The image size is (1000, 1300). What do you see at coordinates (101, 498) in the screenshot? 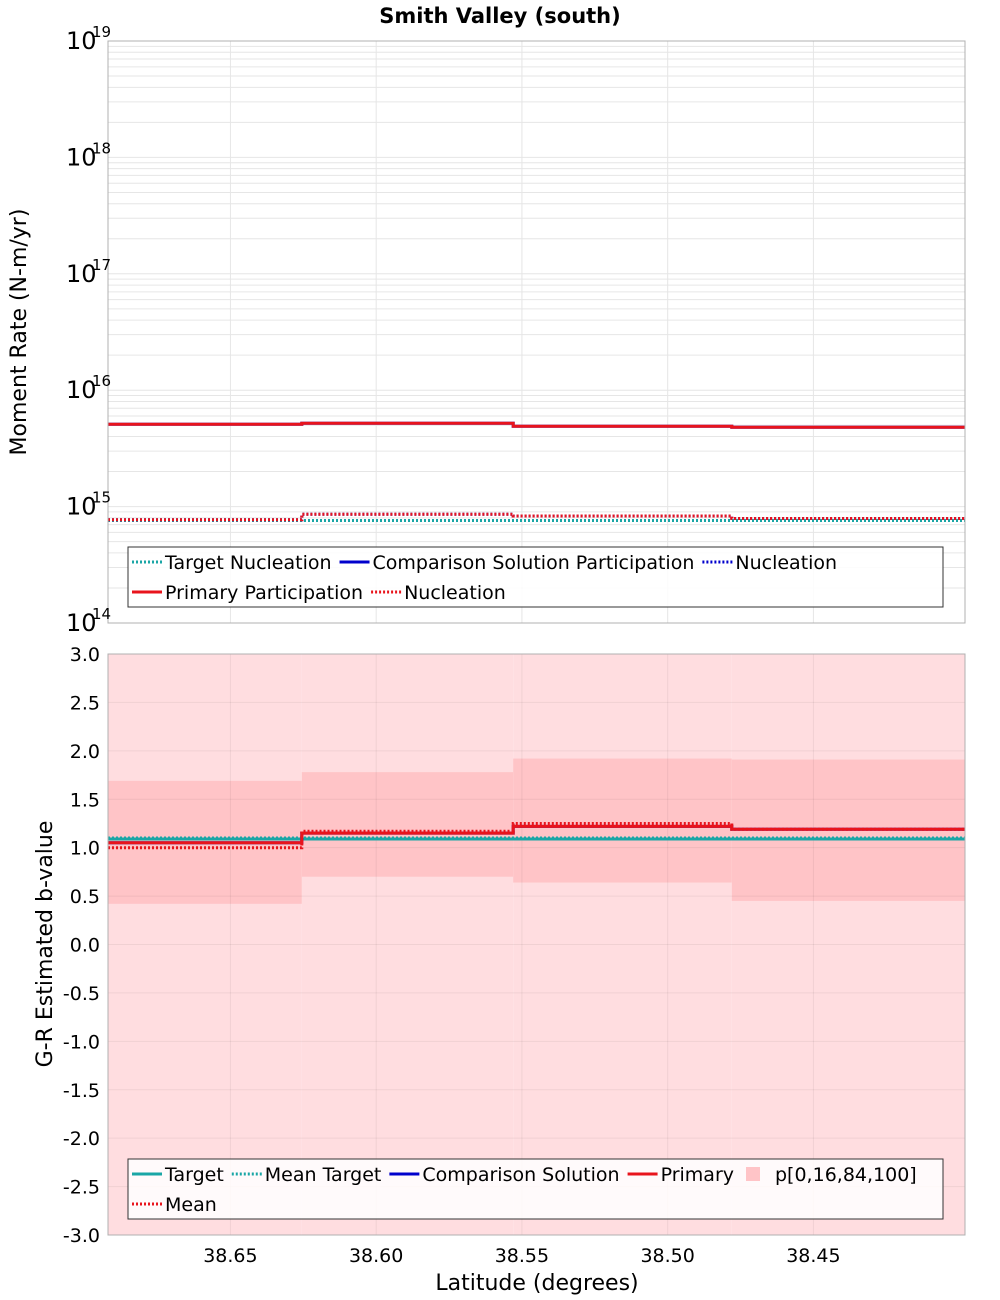
I see `tick-exponent: 15` at bounding box center [101, 498].